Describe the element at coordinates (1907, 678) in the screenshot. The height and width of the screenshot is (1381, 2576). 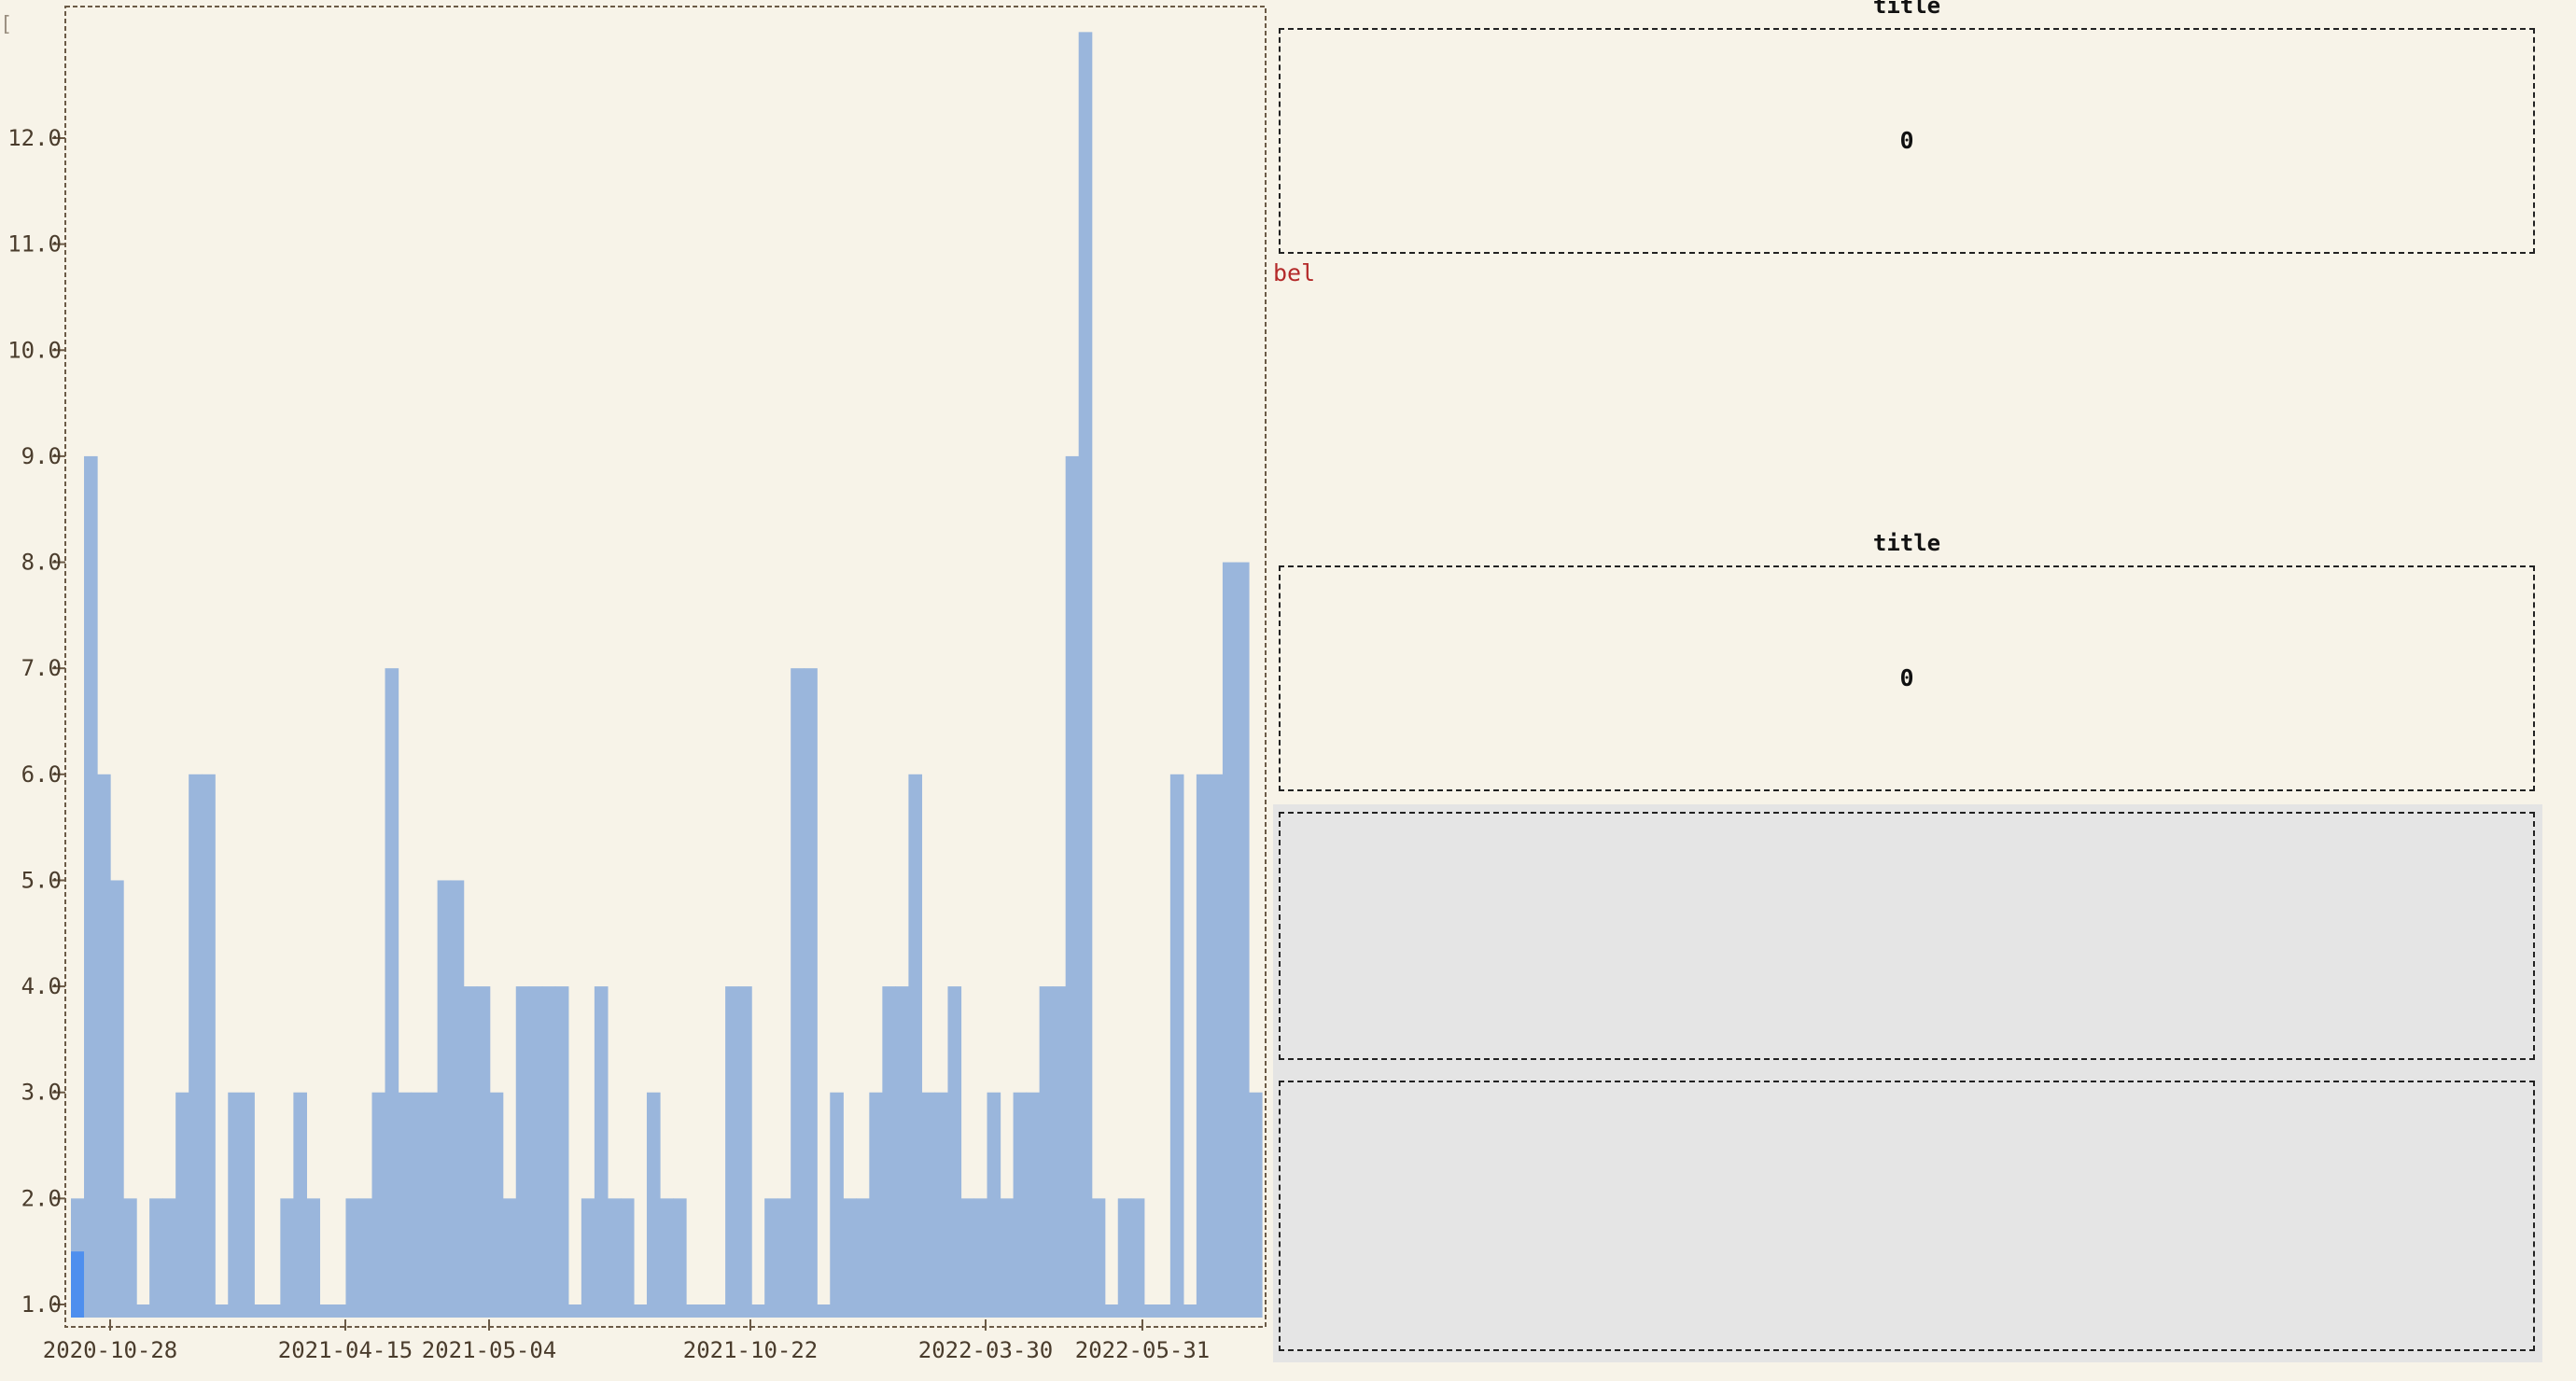
I see `stat-panel-2: 0` at that location.